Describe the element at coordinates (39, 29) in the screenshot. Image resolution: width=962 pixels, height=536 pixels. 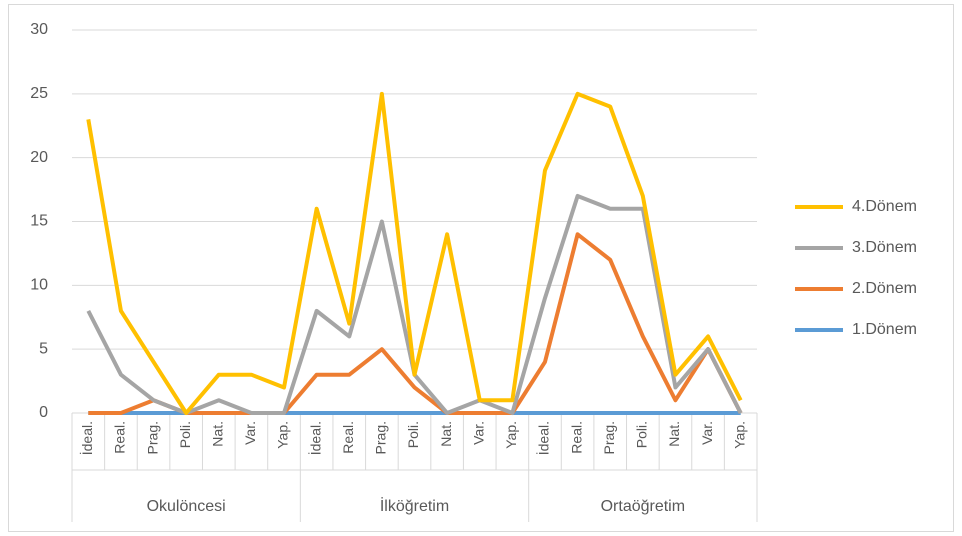
I see `y-tick-label: 30` at that location.